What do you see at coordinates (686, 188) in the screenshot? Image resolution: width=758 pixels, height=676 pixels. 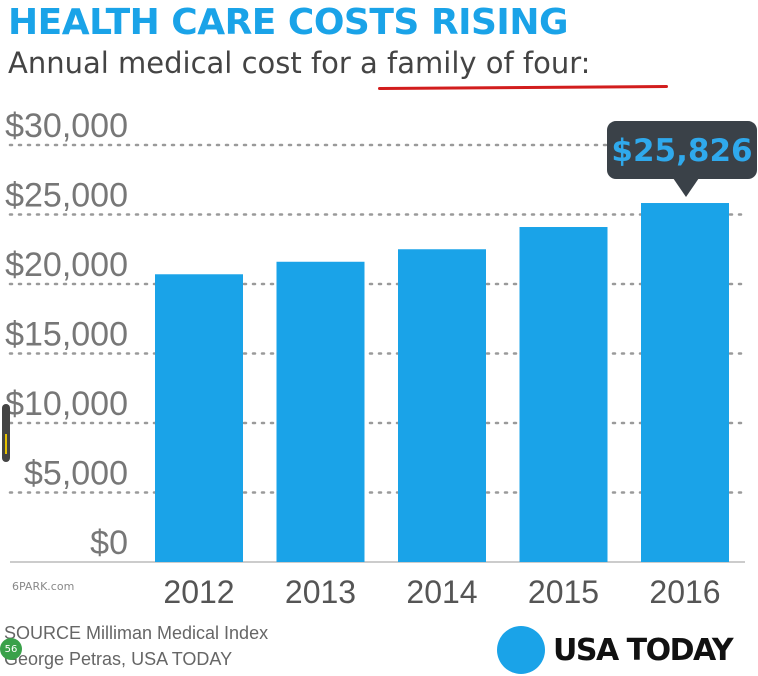 I see `callout-pointer` at bounding box center [686, 188].